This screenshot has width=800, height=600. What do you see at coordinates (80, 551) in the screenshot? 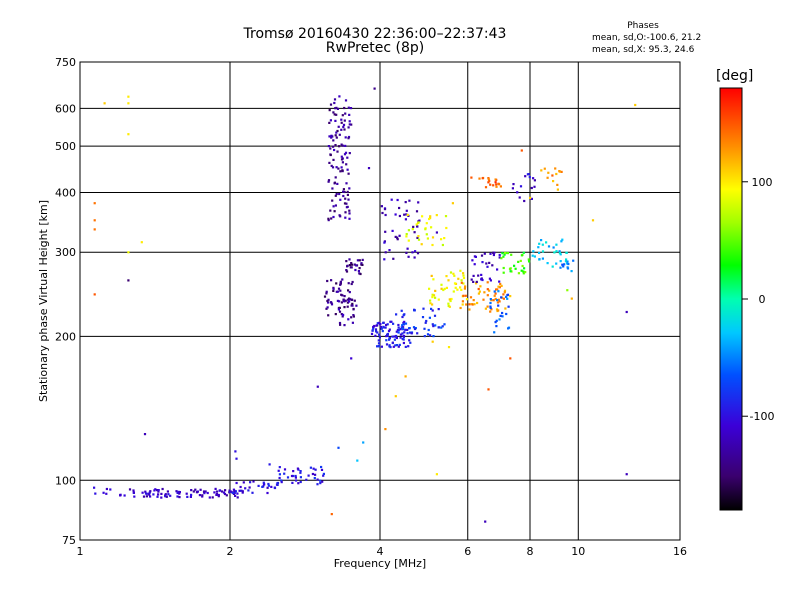
I see `x-tick-label: 1` at bounding box center [80, 551].